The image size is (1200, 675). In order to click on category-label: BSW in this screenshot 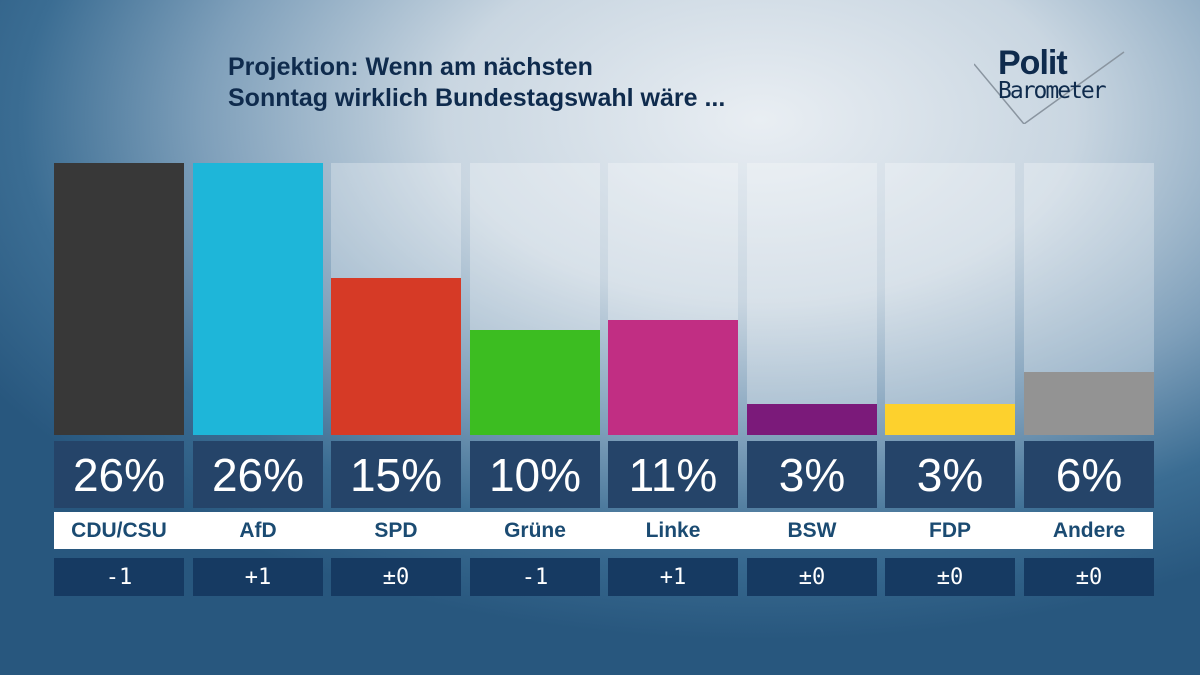, I will do `click(812, 530)`.